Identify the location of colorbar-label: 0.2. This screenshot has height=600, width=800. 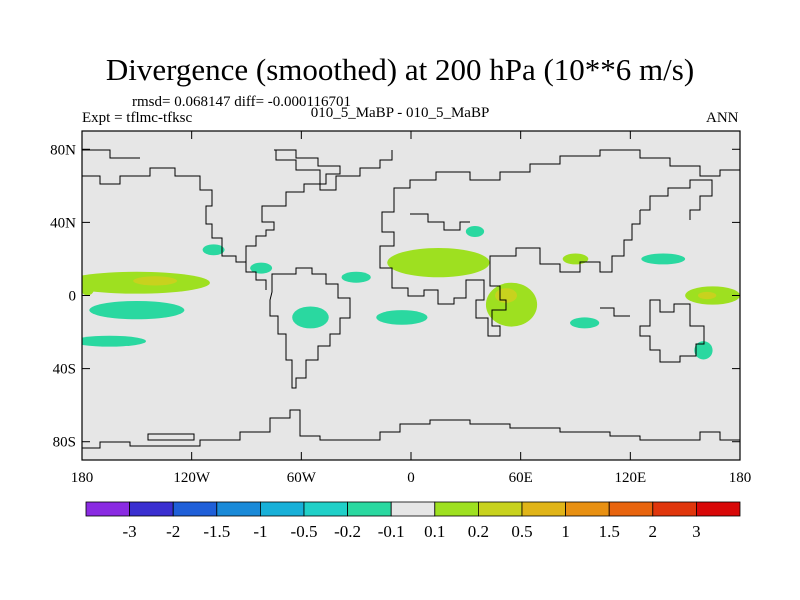
(478, 531).